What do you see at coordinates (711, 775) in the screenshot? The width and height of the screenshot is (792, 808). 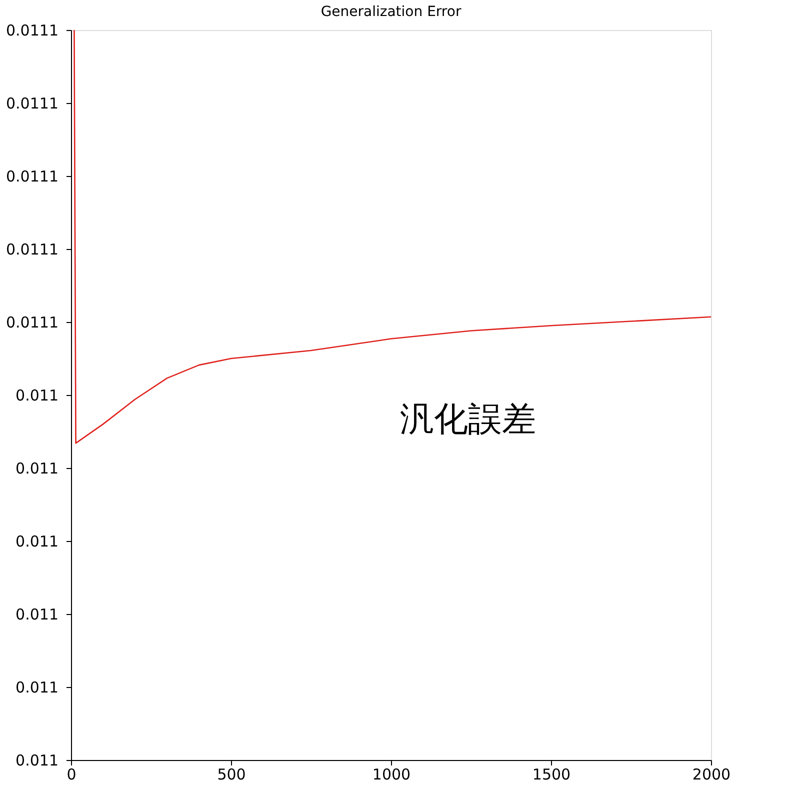 I see `x-tick-label: 2000` at bounding box center [711, 775].